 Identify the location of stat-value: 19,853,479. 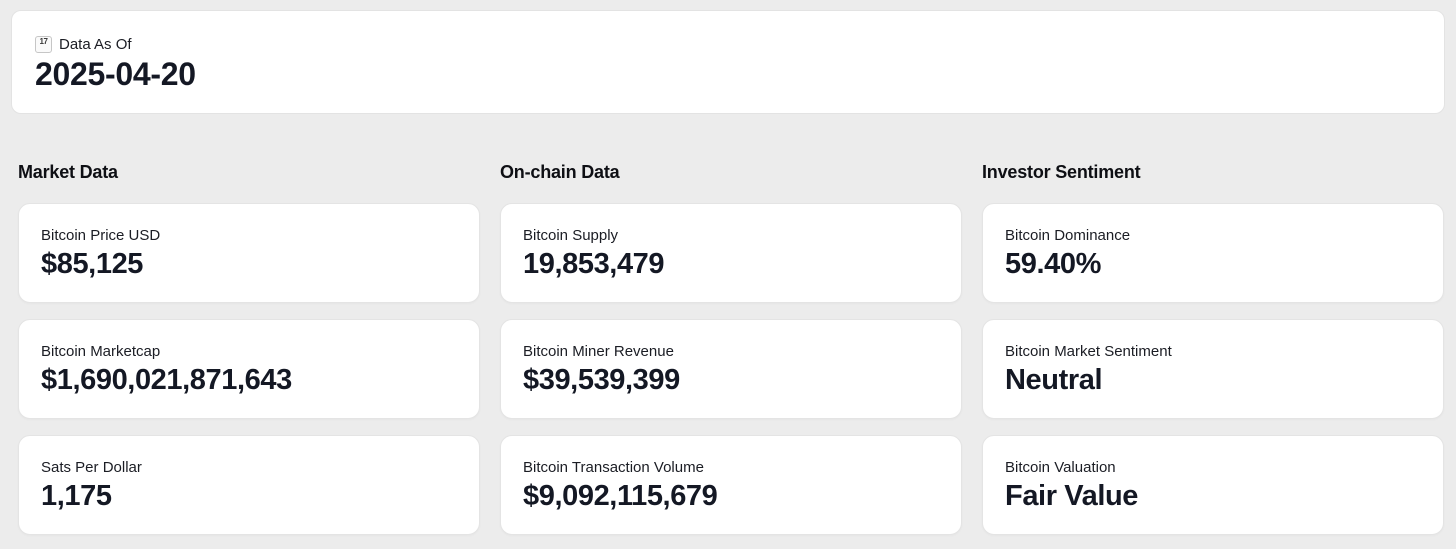
(594, 264).